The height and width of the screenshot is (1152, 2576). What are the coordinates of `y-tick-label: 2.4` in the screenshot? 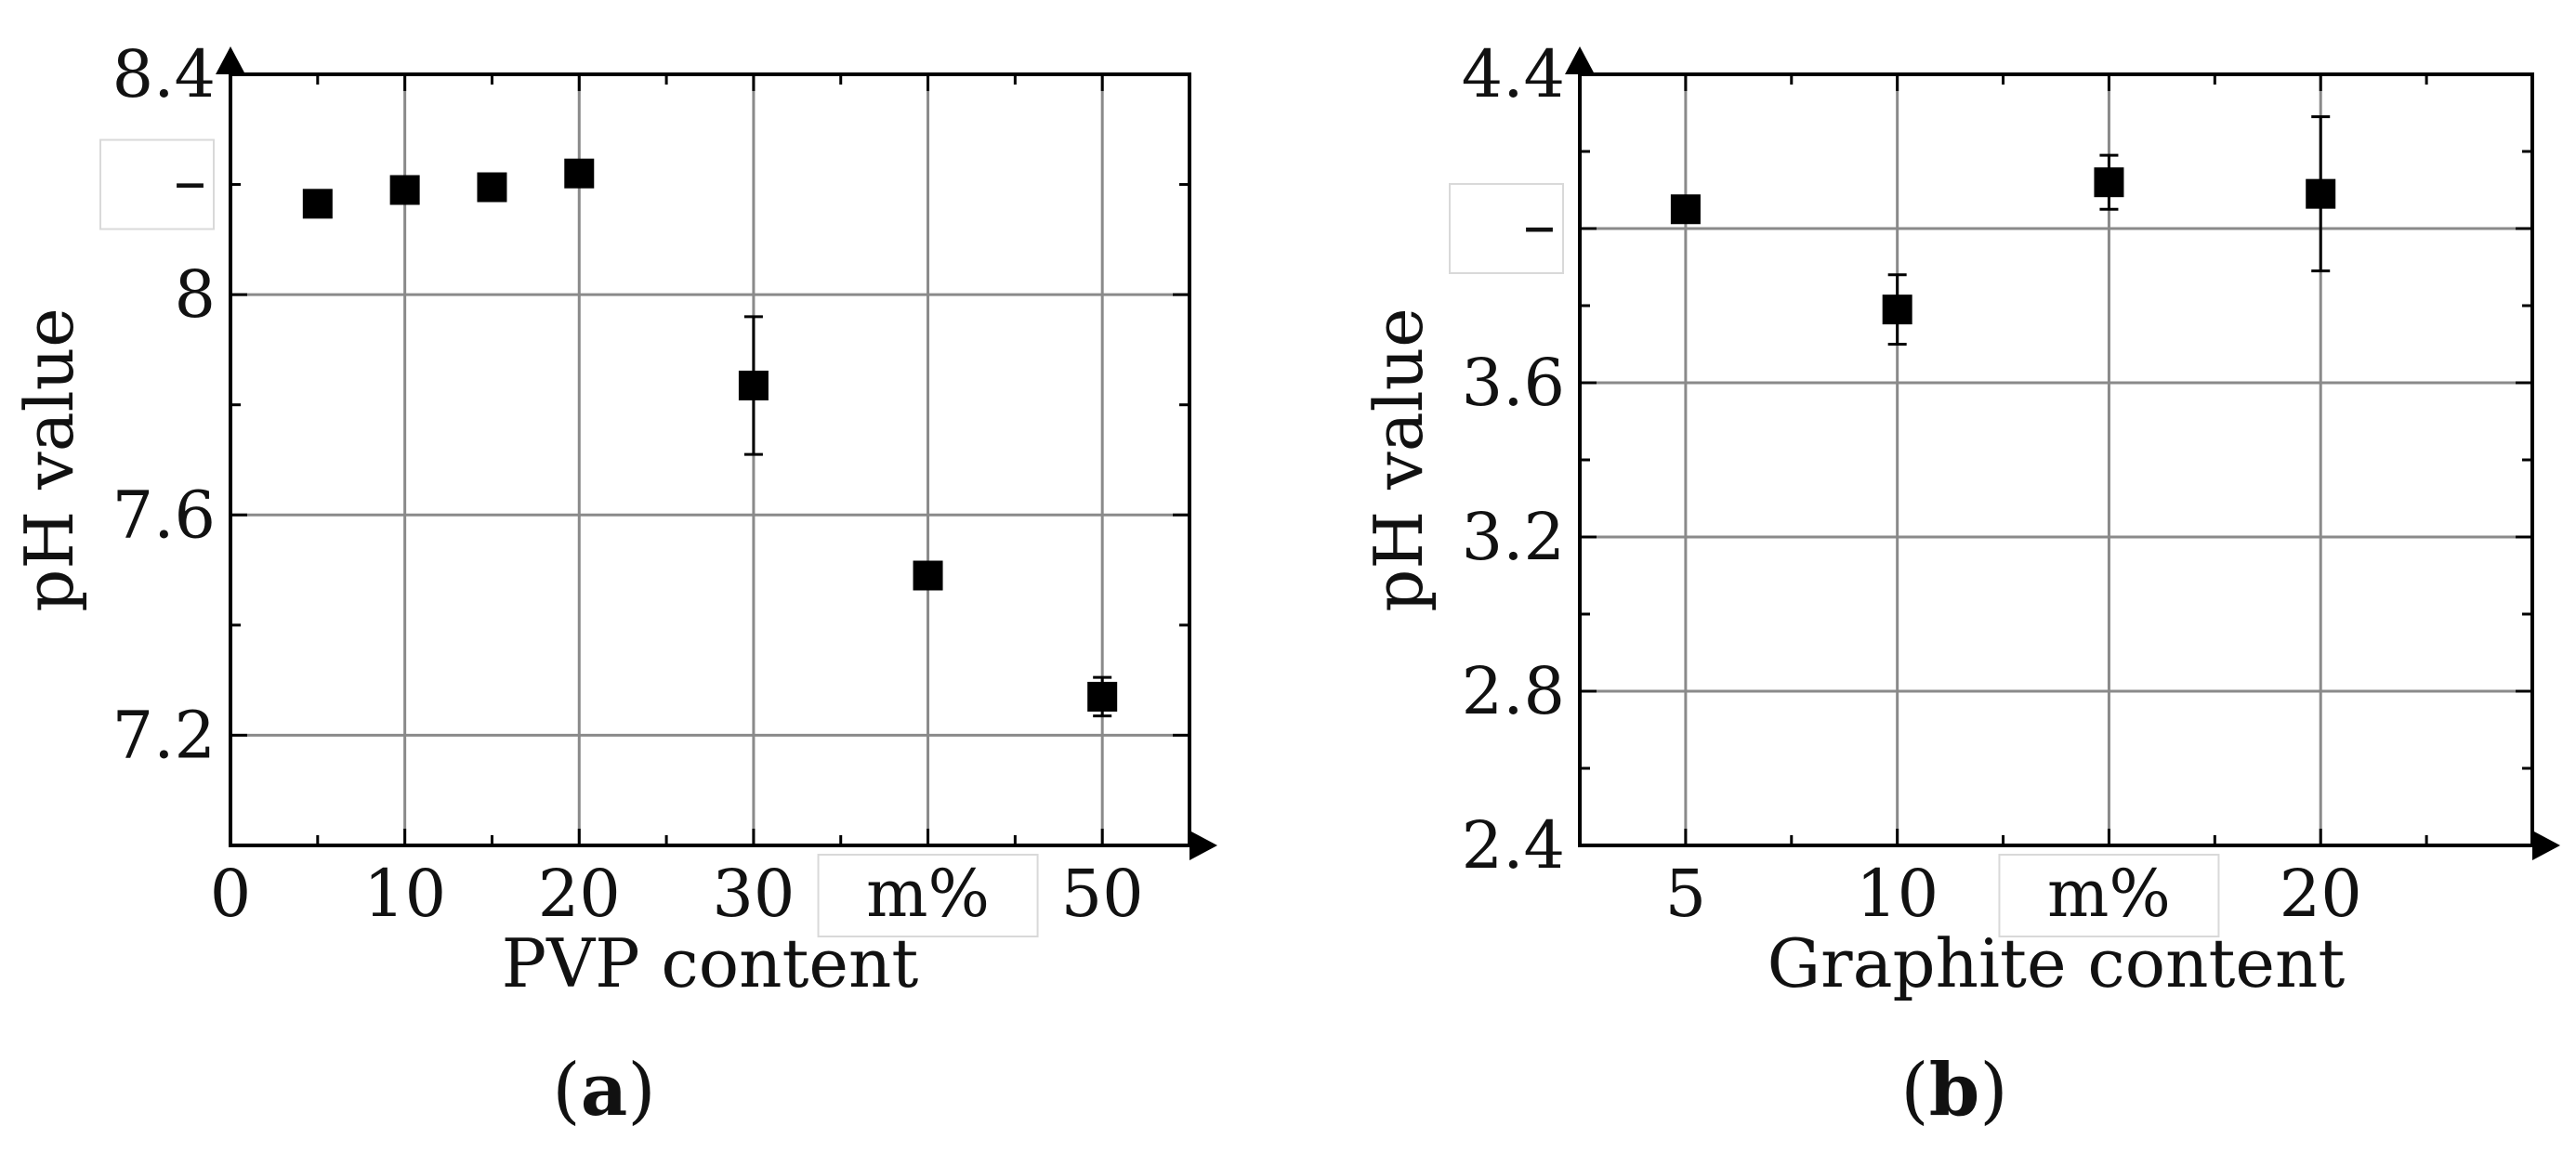 It's located at (1513, 845).